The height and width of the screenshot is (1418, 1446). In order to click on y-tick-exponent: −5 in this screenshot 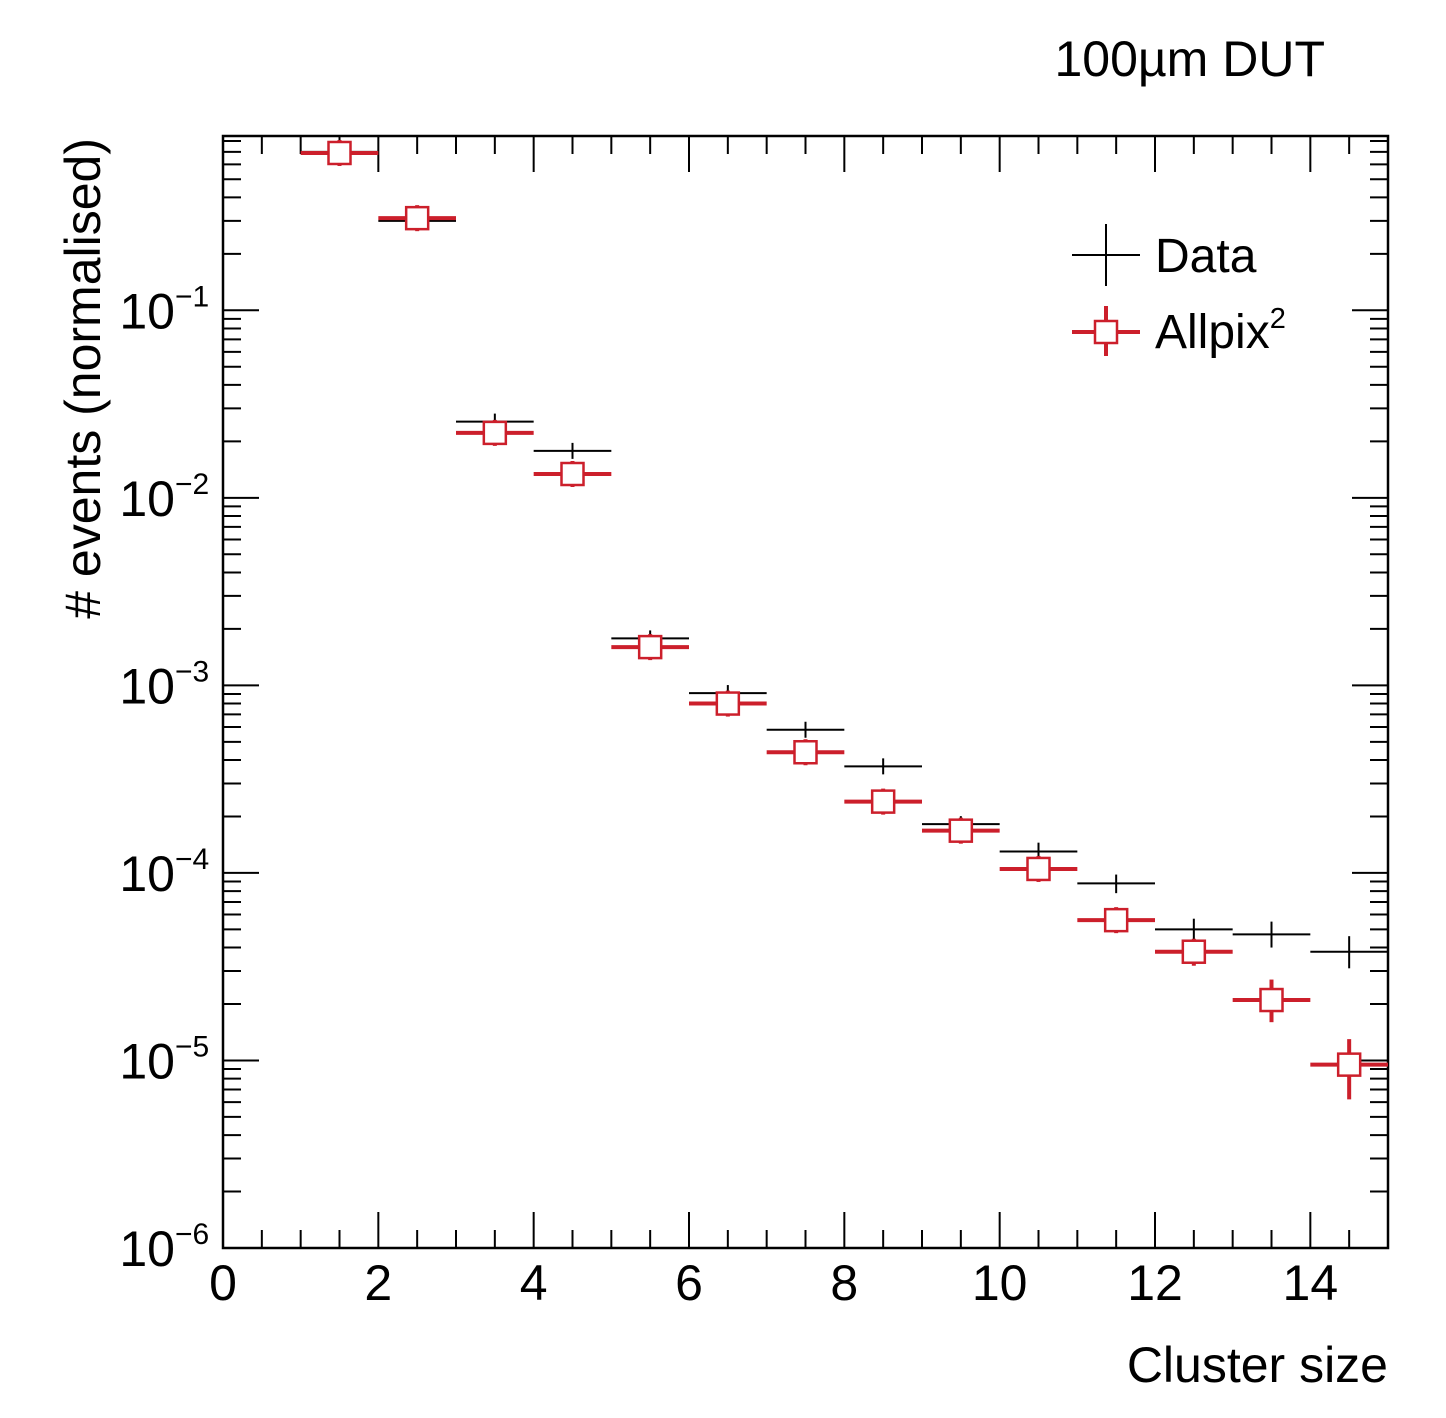, I will do `click(192, 1046)`.